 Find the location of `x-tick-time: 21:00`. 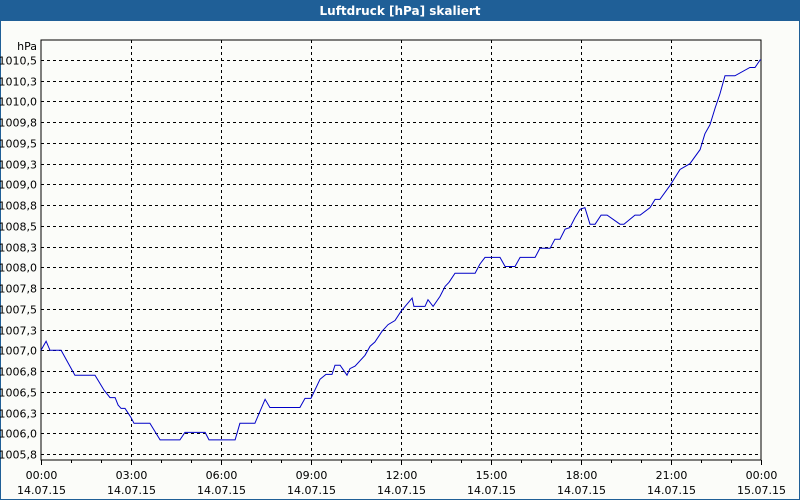

x-tick-time: 21:00 is located at coordinates (672, 475).